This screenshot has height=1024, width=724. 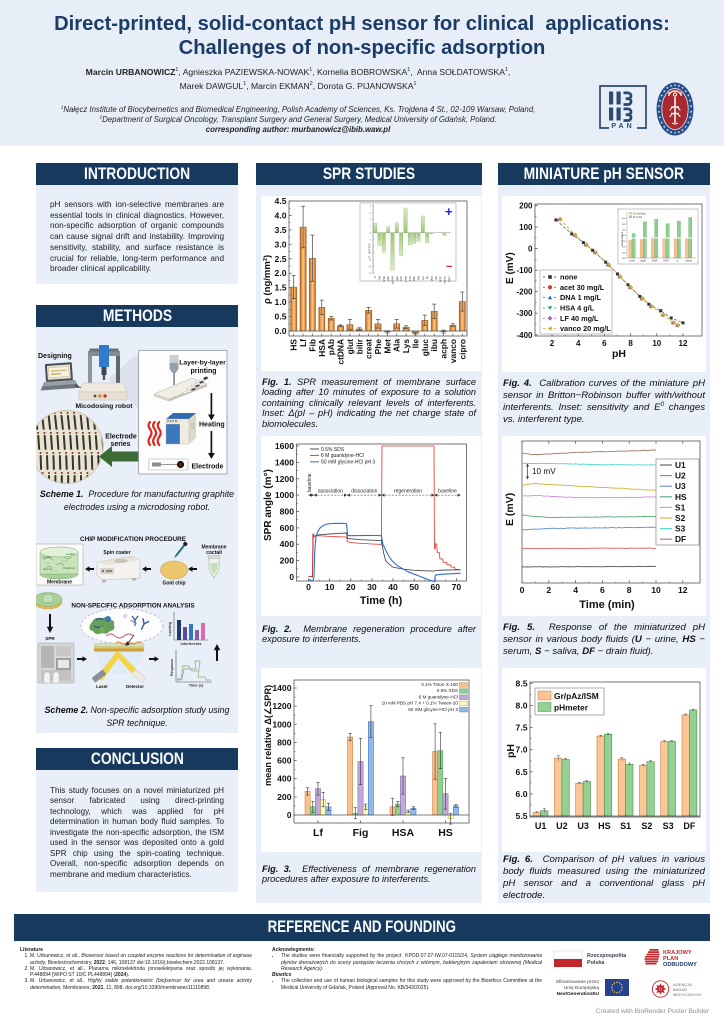 I want to click on svg-text: bilir, so click(x=401, y=278).